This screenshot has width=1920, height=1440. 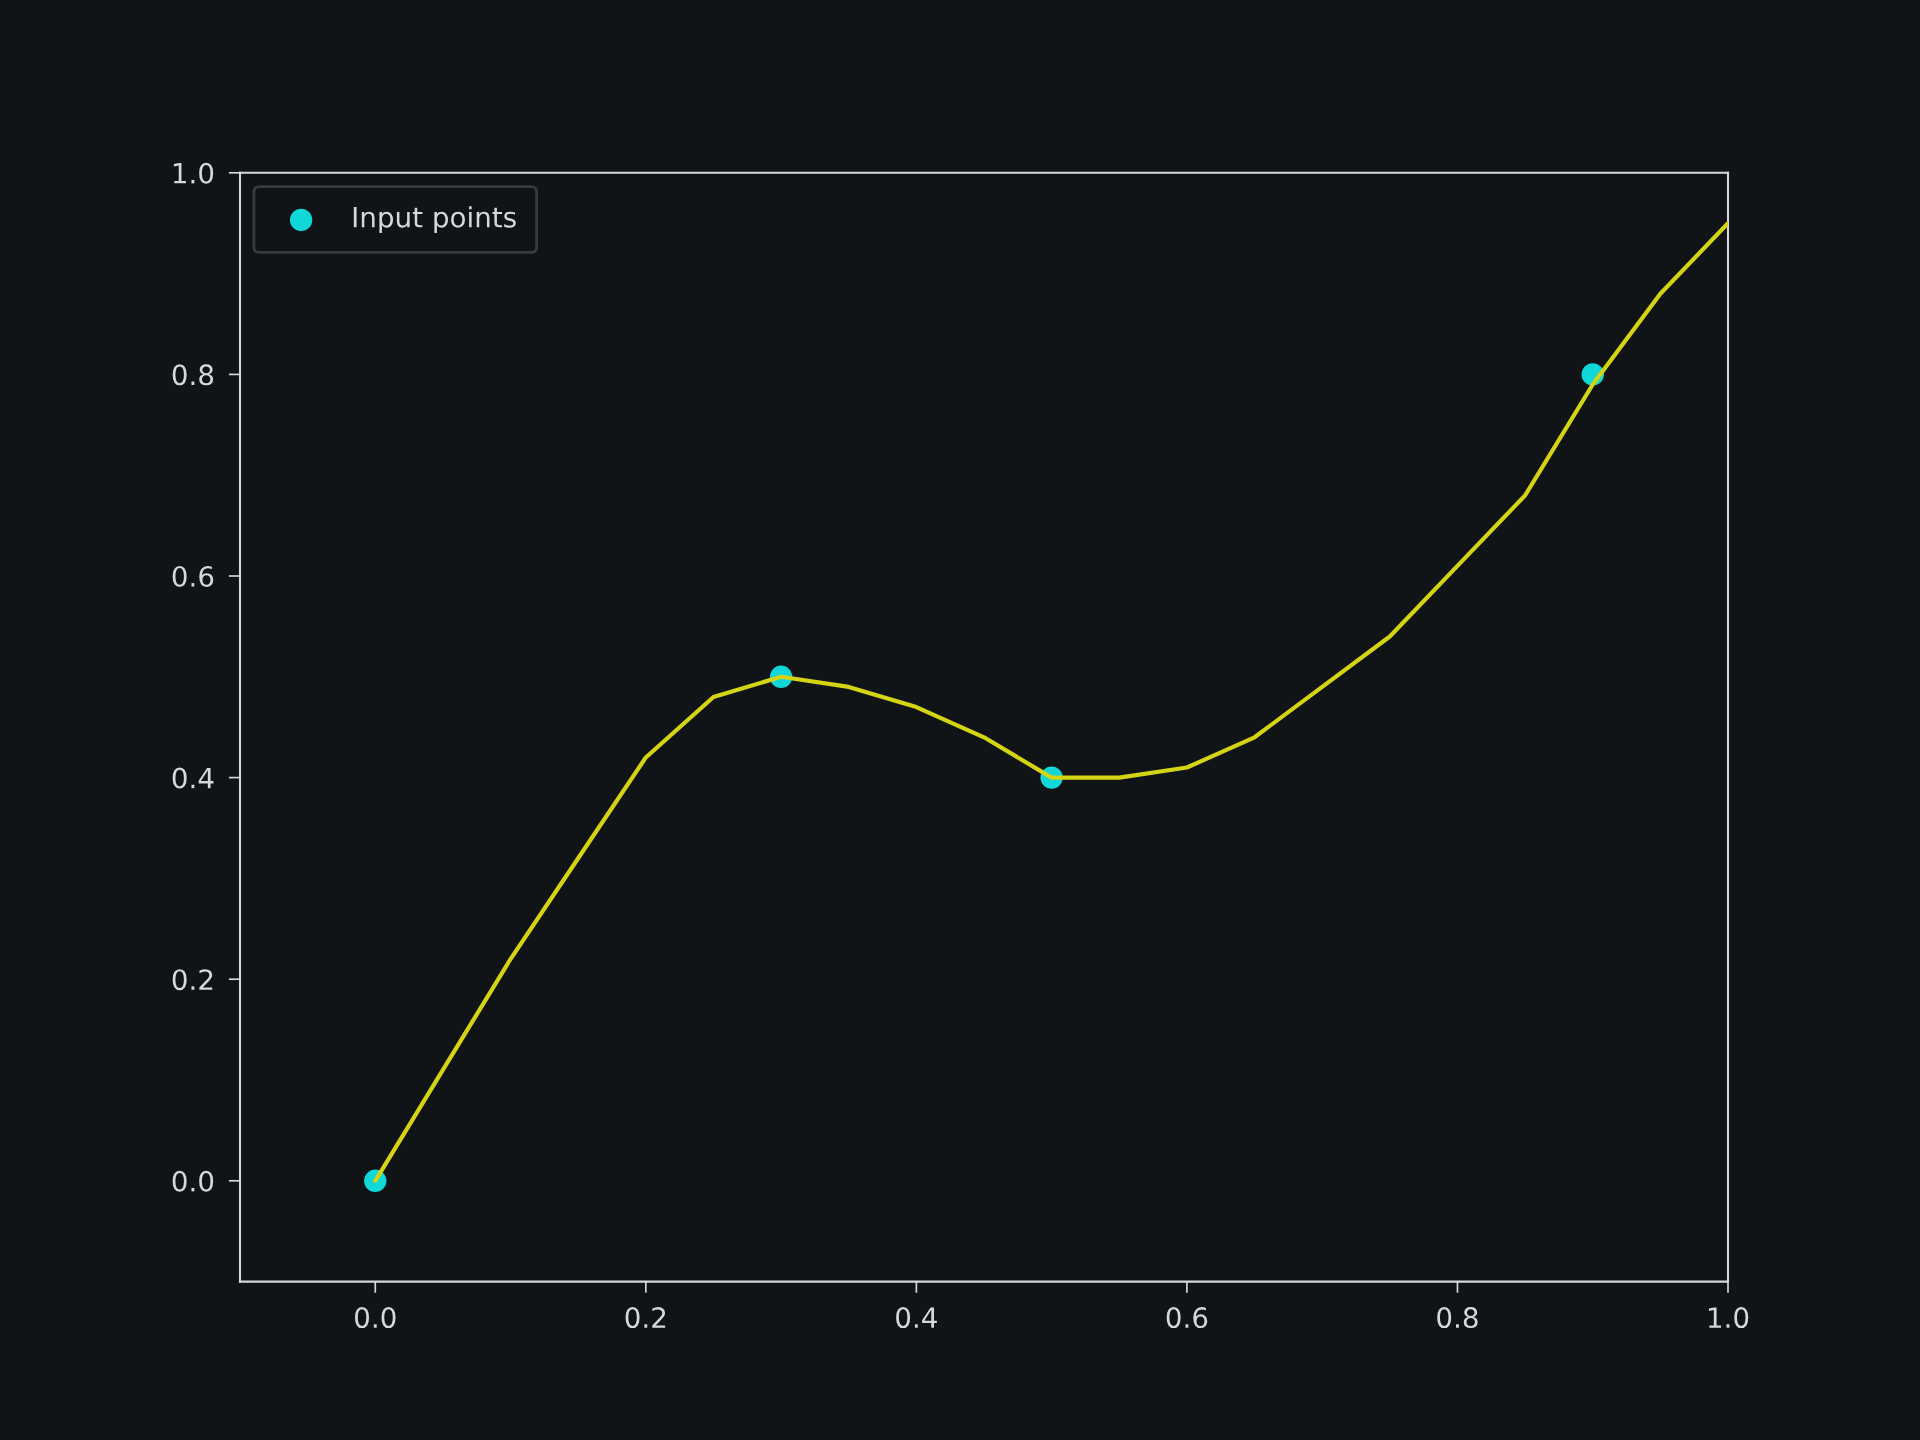 I want to click on x-tick-label: 0.0, so click(x=375, y=1318).